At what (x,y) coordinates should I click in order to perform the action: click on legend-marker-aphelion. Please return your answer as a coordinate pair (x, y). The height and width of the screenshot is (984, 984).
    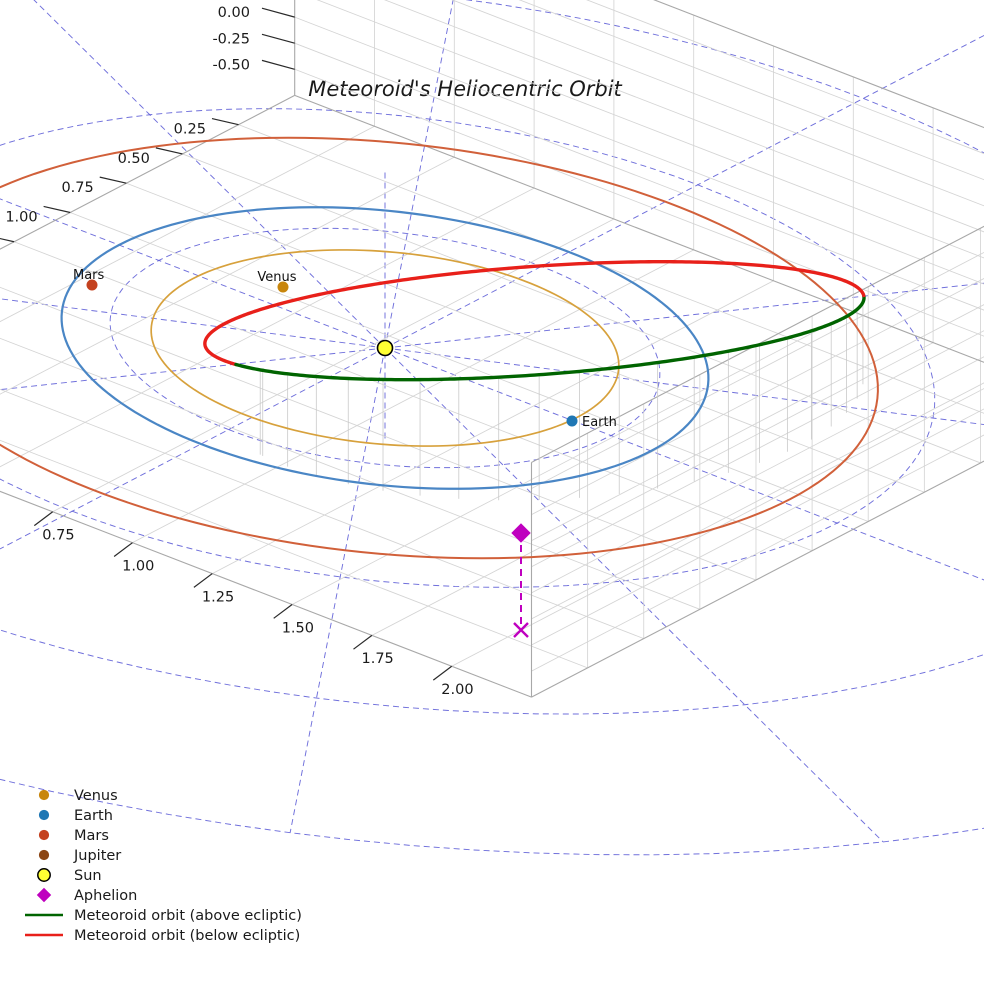
    Looking at the image, I should click on (44, 895).